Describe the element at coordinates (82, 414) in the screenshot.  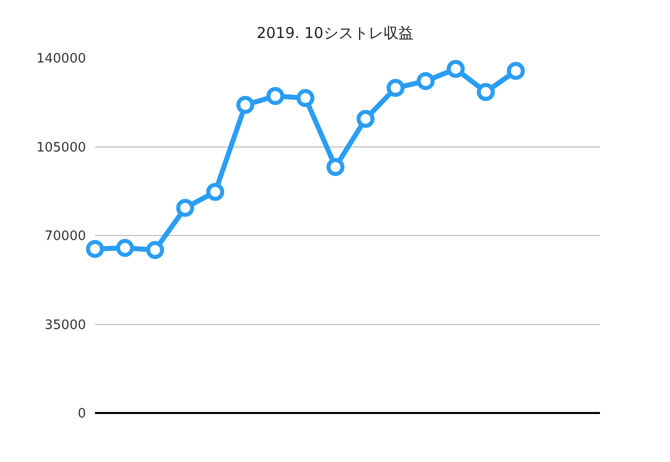
I see `y-tick-label: 0` at that location.